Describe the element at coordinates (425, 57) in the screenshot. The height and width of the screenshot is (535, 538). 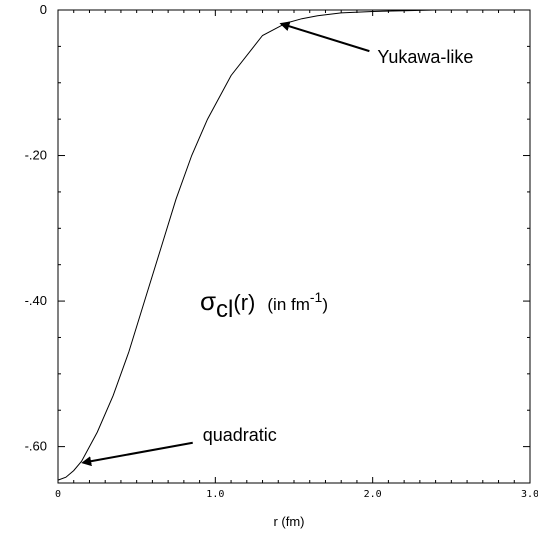
I see `annotation-label: Yukawa-like` at that location.